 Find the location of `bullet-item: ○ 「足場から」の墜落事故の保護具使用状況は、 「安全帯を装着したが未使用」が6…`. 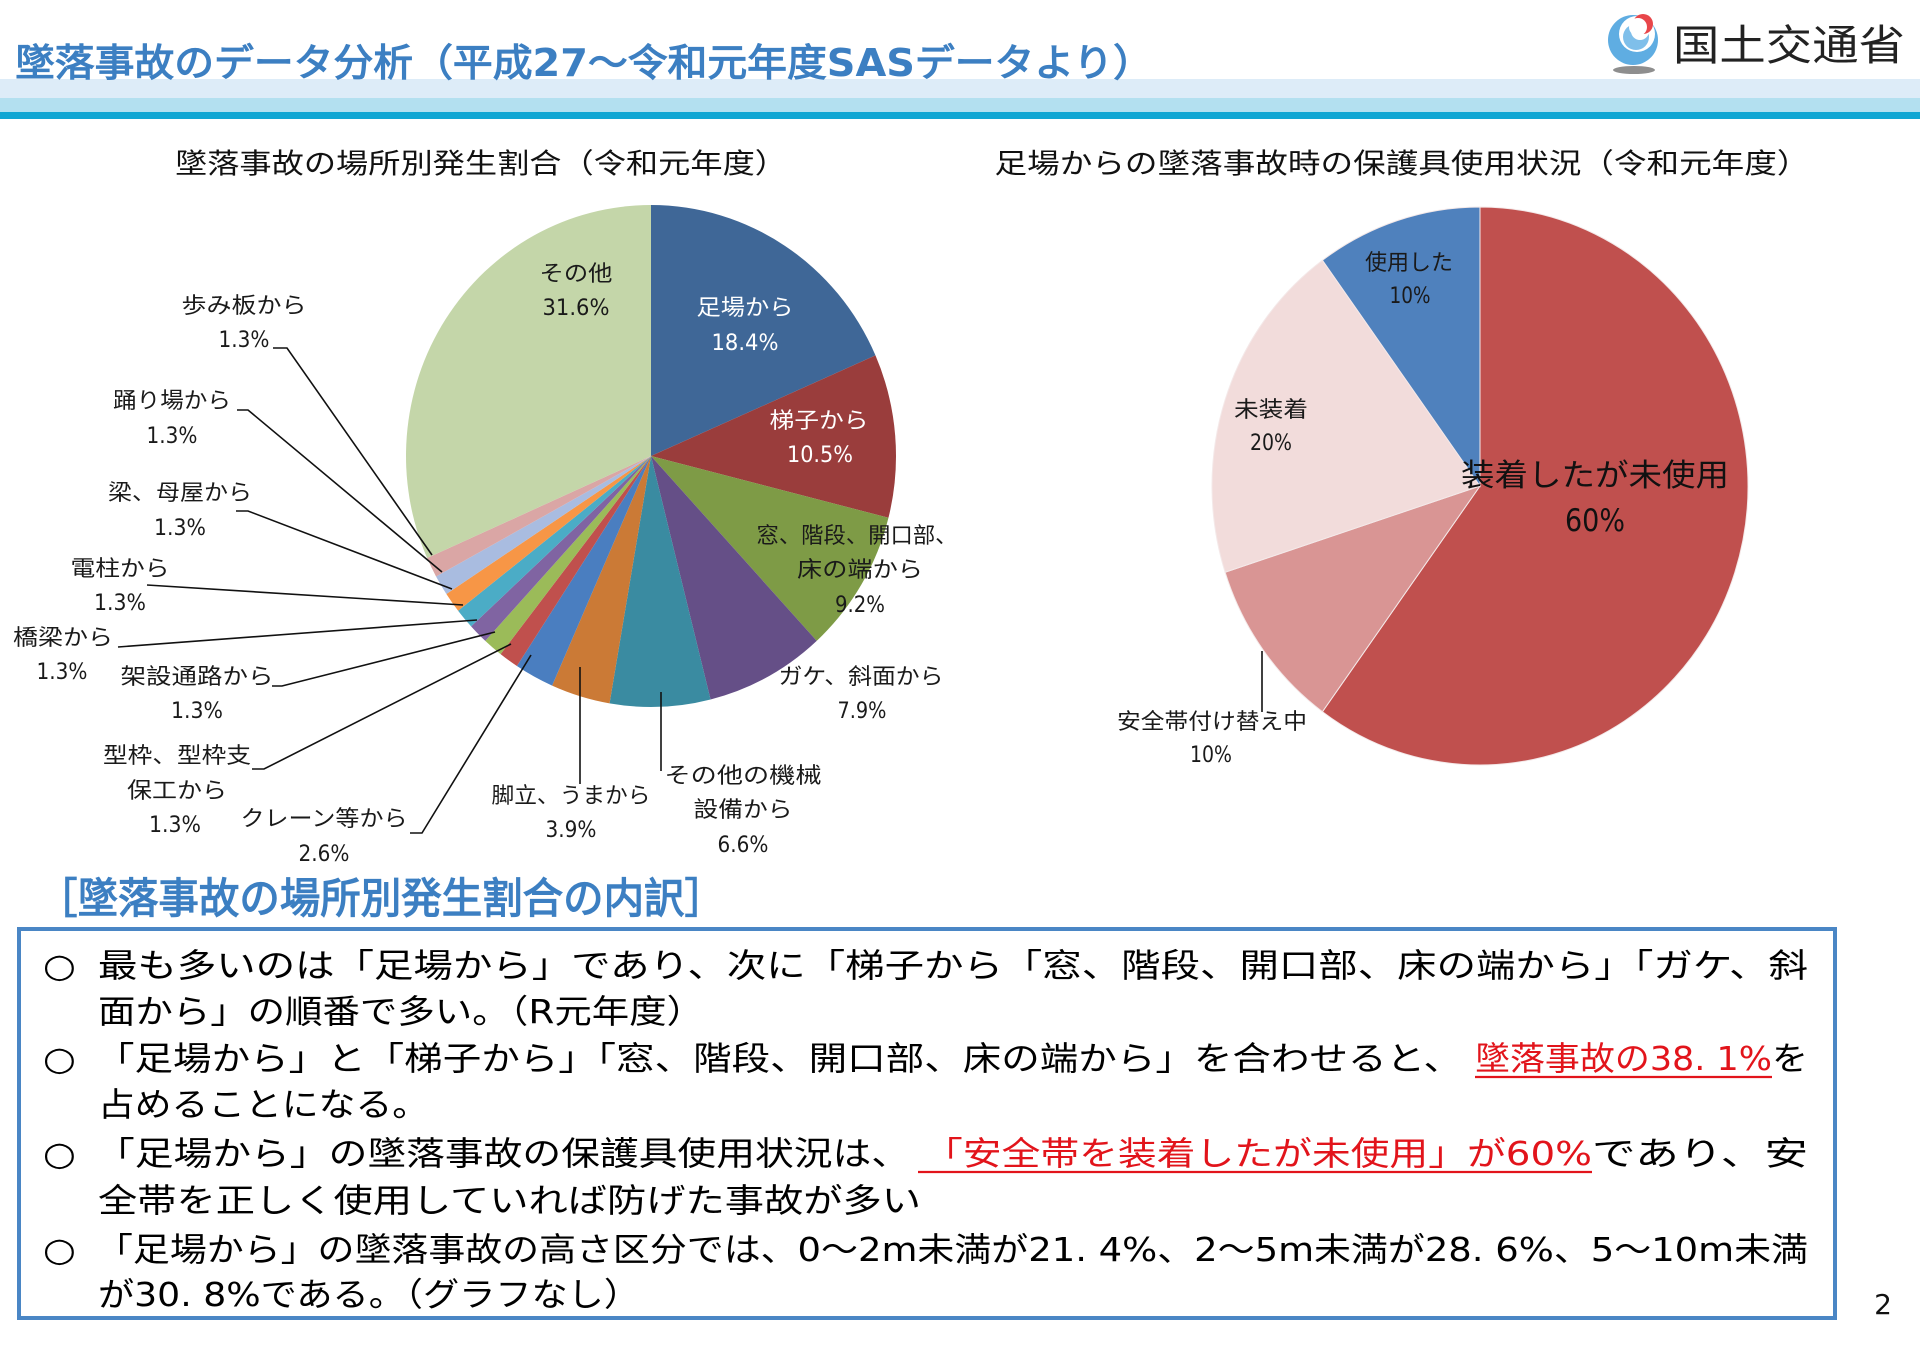

bullet-item: ○ 「足場から」の墜落事故の保護具使用状況は、 「安全帯を装着したが未使用」が6… is located at coordinates (925, 1177).